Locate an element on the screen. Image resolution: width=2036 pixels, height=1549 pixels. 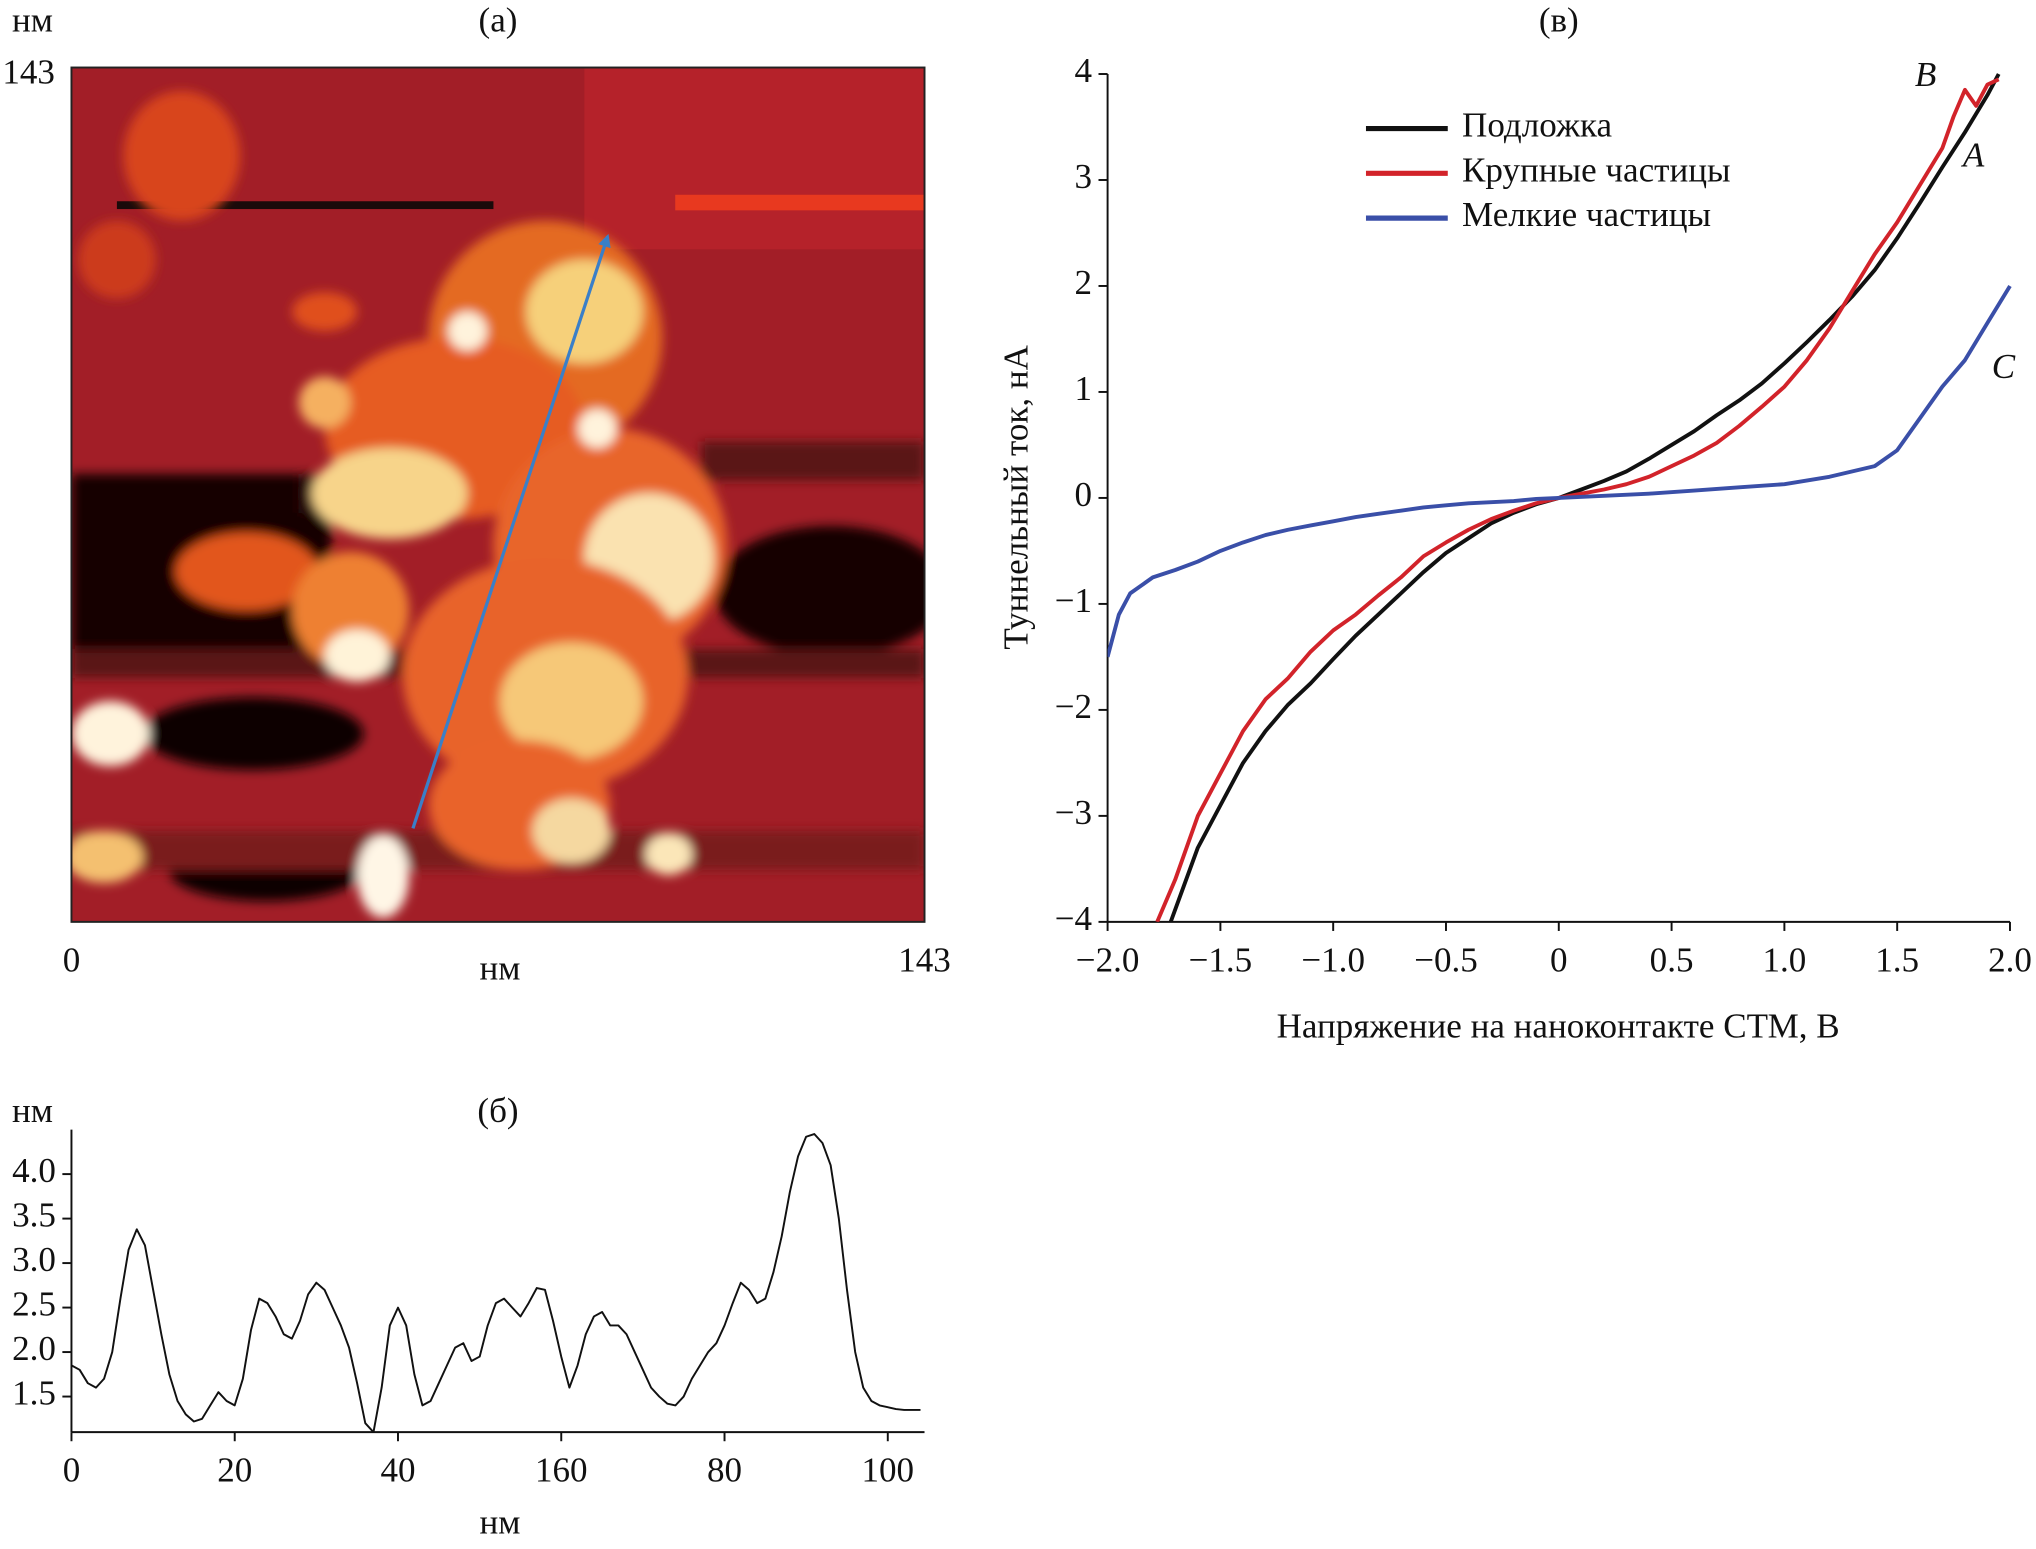
x-tick-label: 100 is located at coordinates (887, 1470).